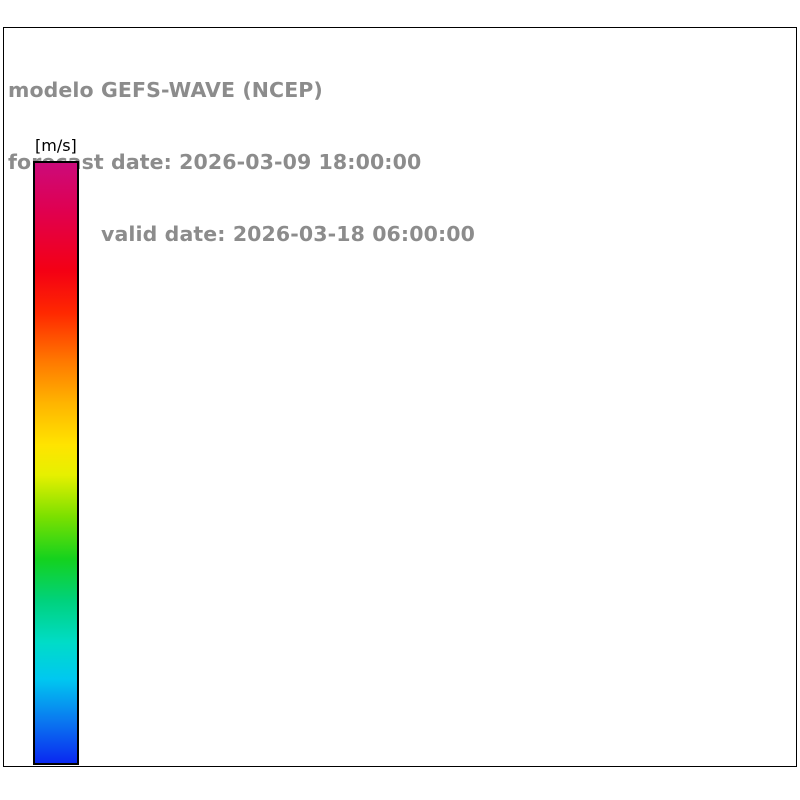 This screenshot has width=800, height=800. Describe the element at coordinates (56, 463) in the screenshot. I see `colorbar-gradient` at that location.